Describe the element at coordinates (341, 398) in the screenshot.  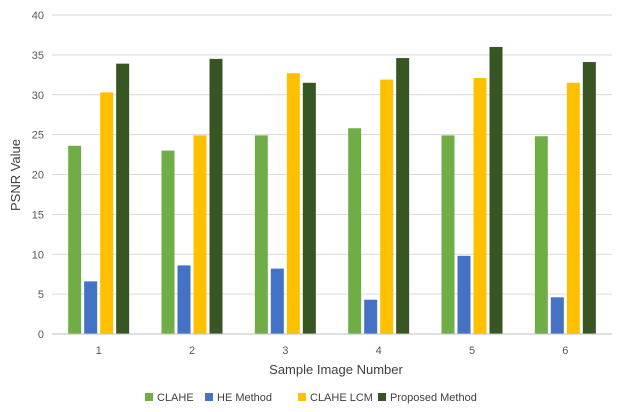
I see `legend-label: CLAHE LCM` at that location.